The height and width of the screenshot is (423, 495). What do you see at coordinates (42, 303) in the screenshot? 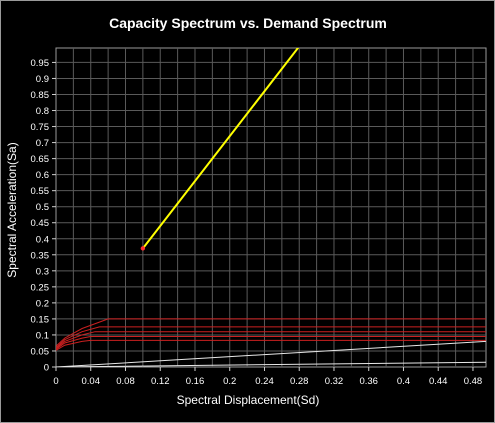
I see `y-tick-label: 0.2` at bounding box center [42, 303].